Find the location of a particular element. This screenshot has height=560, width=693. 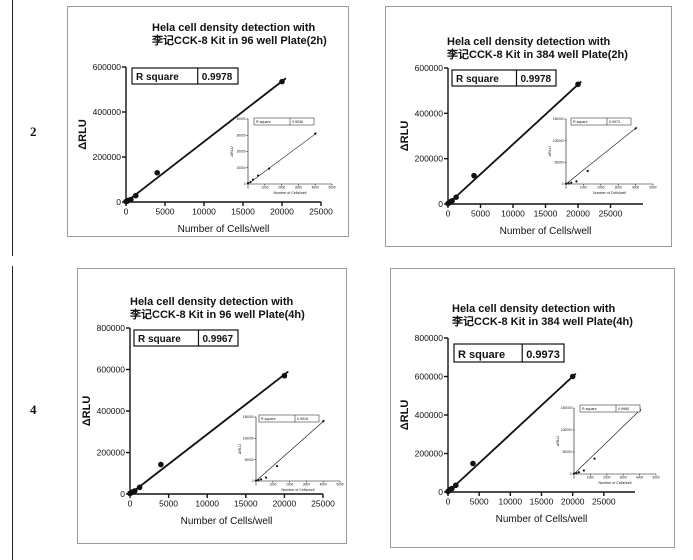

inset-r-square-value: 0.9916 is located at coordinates (302, 419).